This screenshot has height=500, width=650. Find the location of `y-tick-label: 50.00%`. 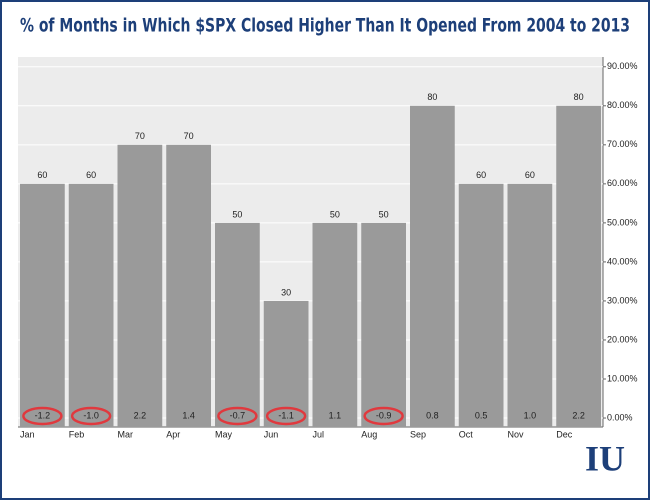

y-tick-label: 50.00% is located at coordinates (622, 222).